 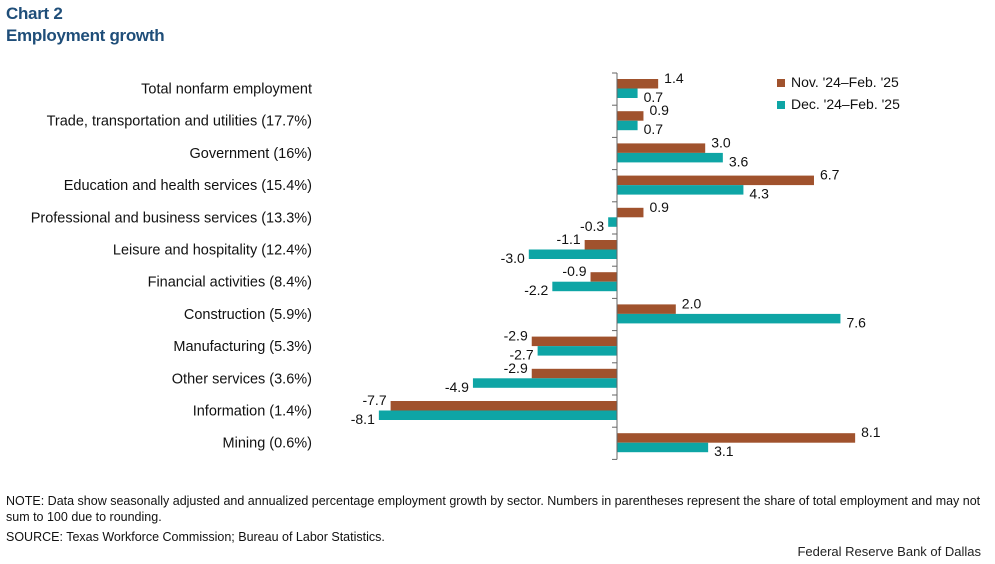 I want to click on data-label: 2.0, so click(x=692, y=303).